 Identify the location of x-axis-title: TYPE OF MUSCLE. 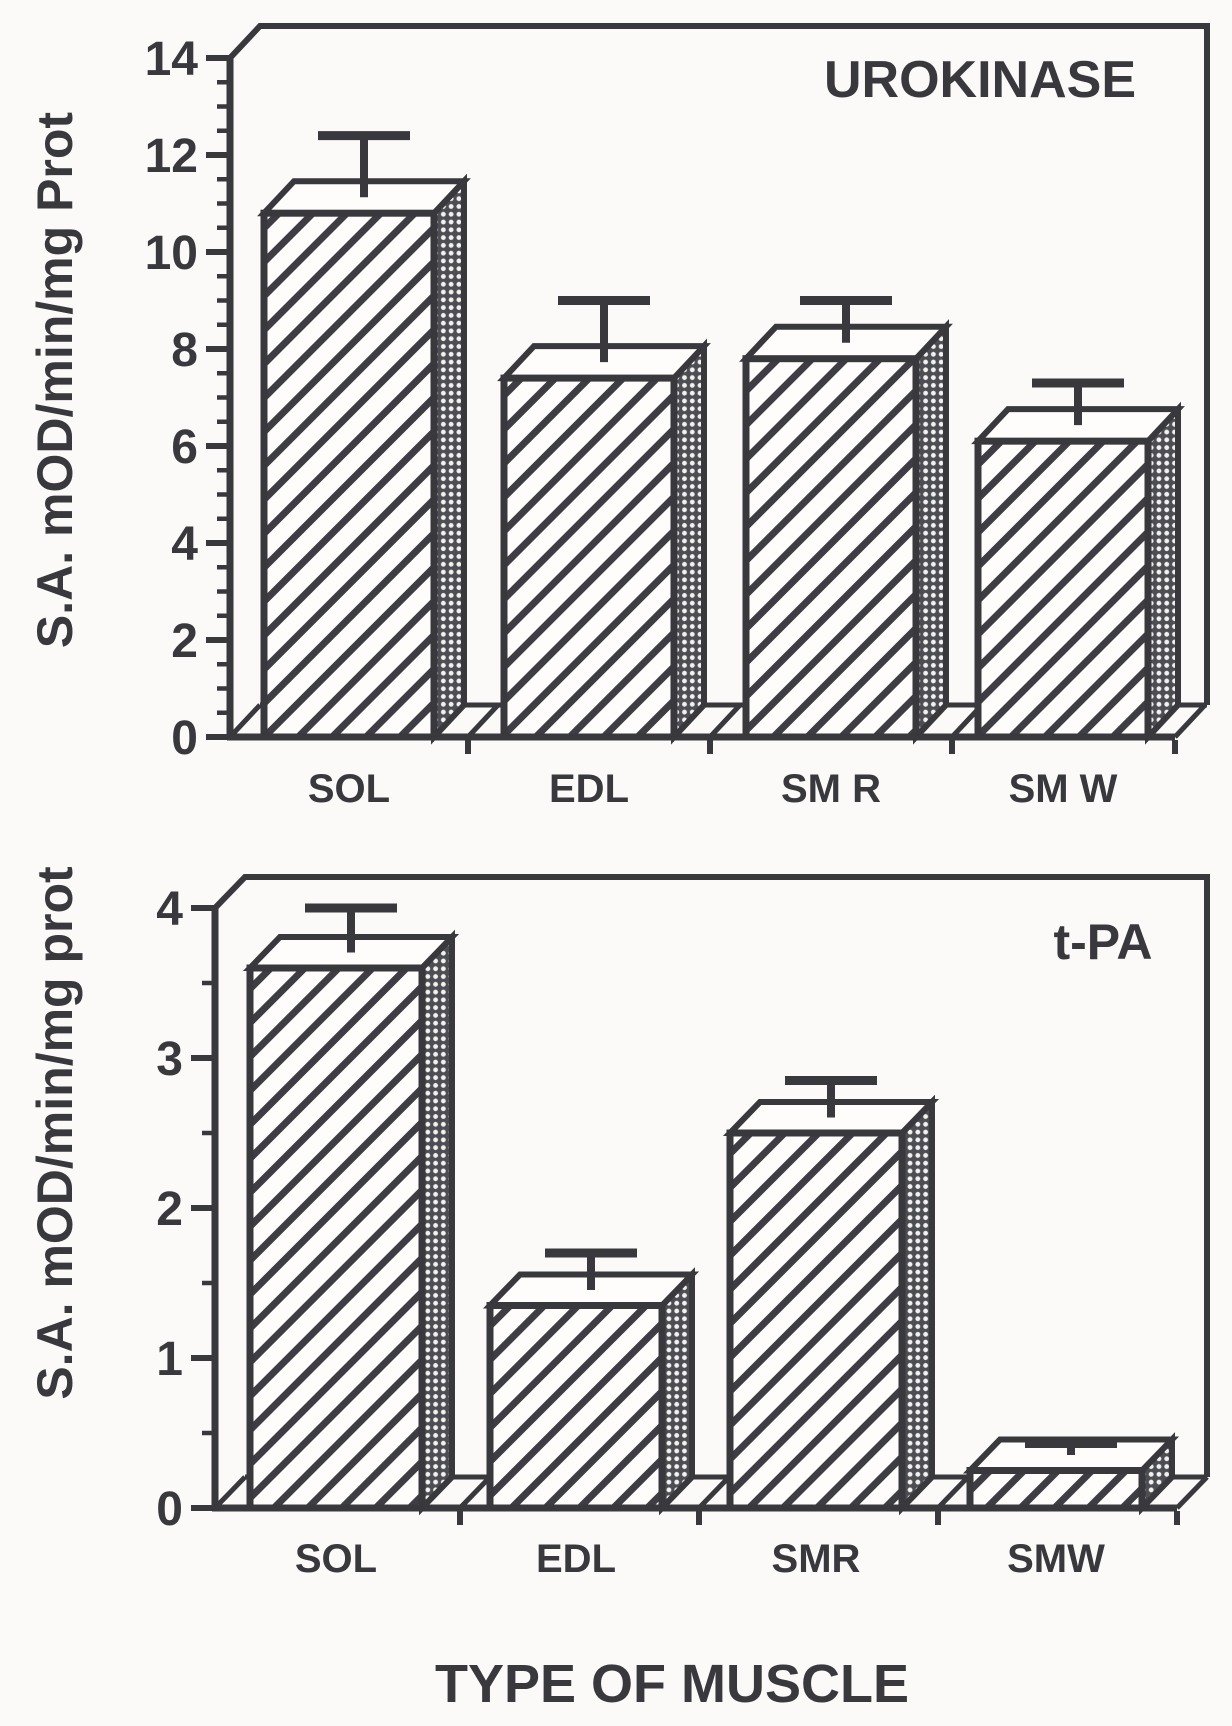
(672, 1684).